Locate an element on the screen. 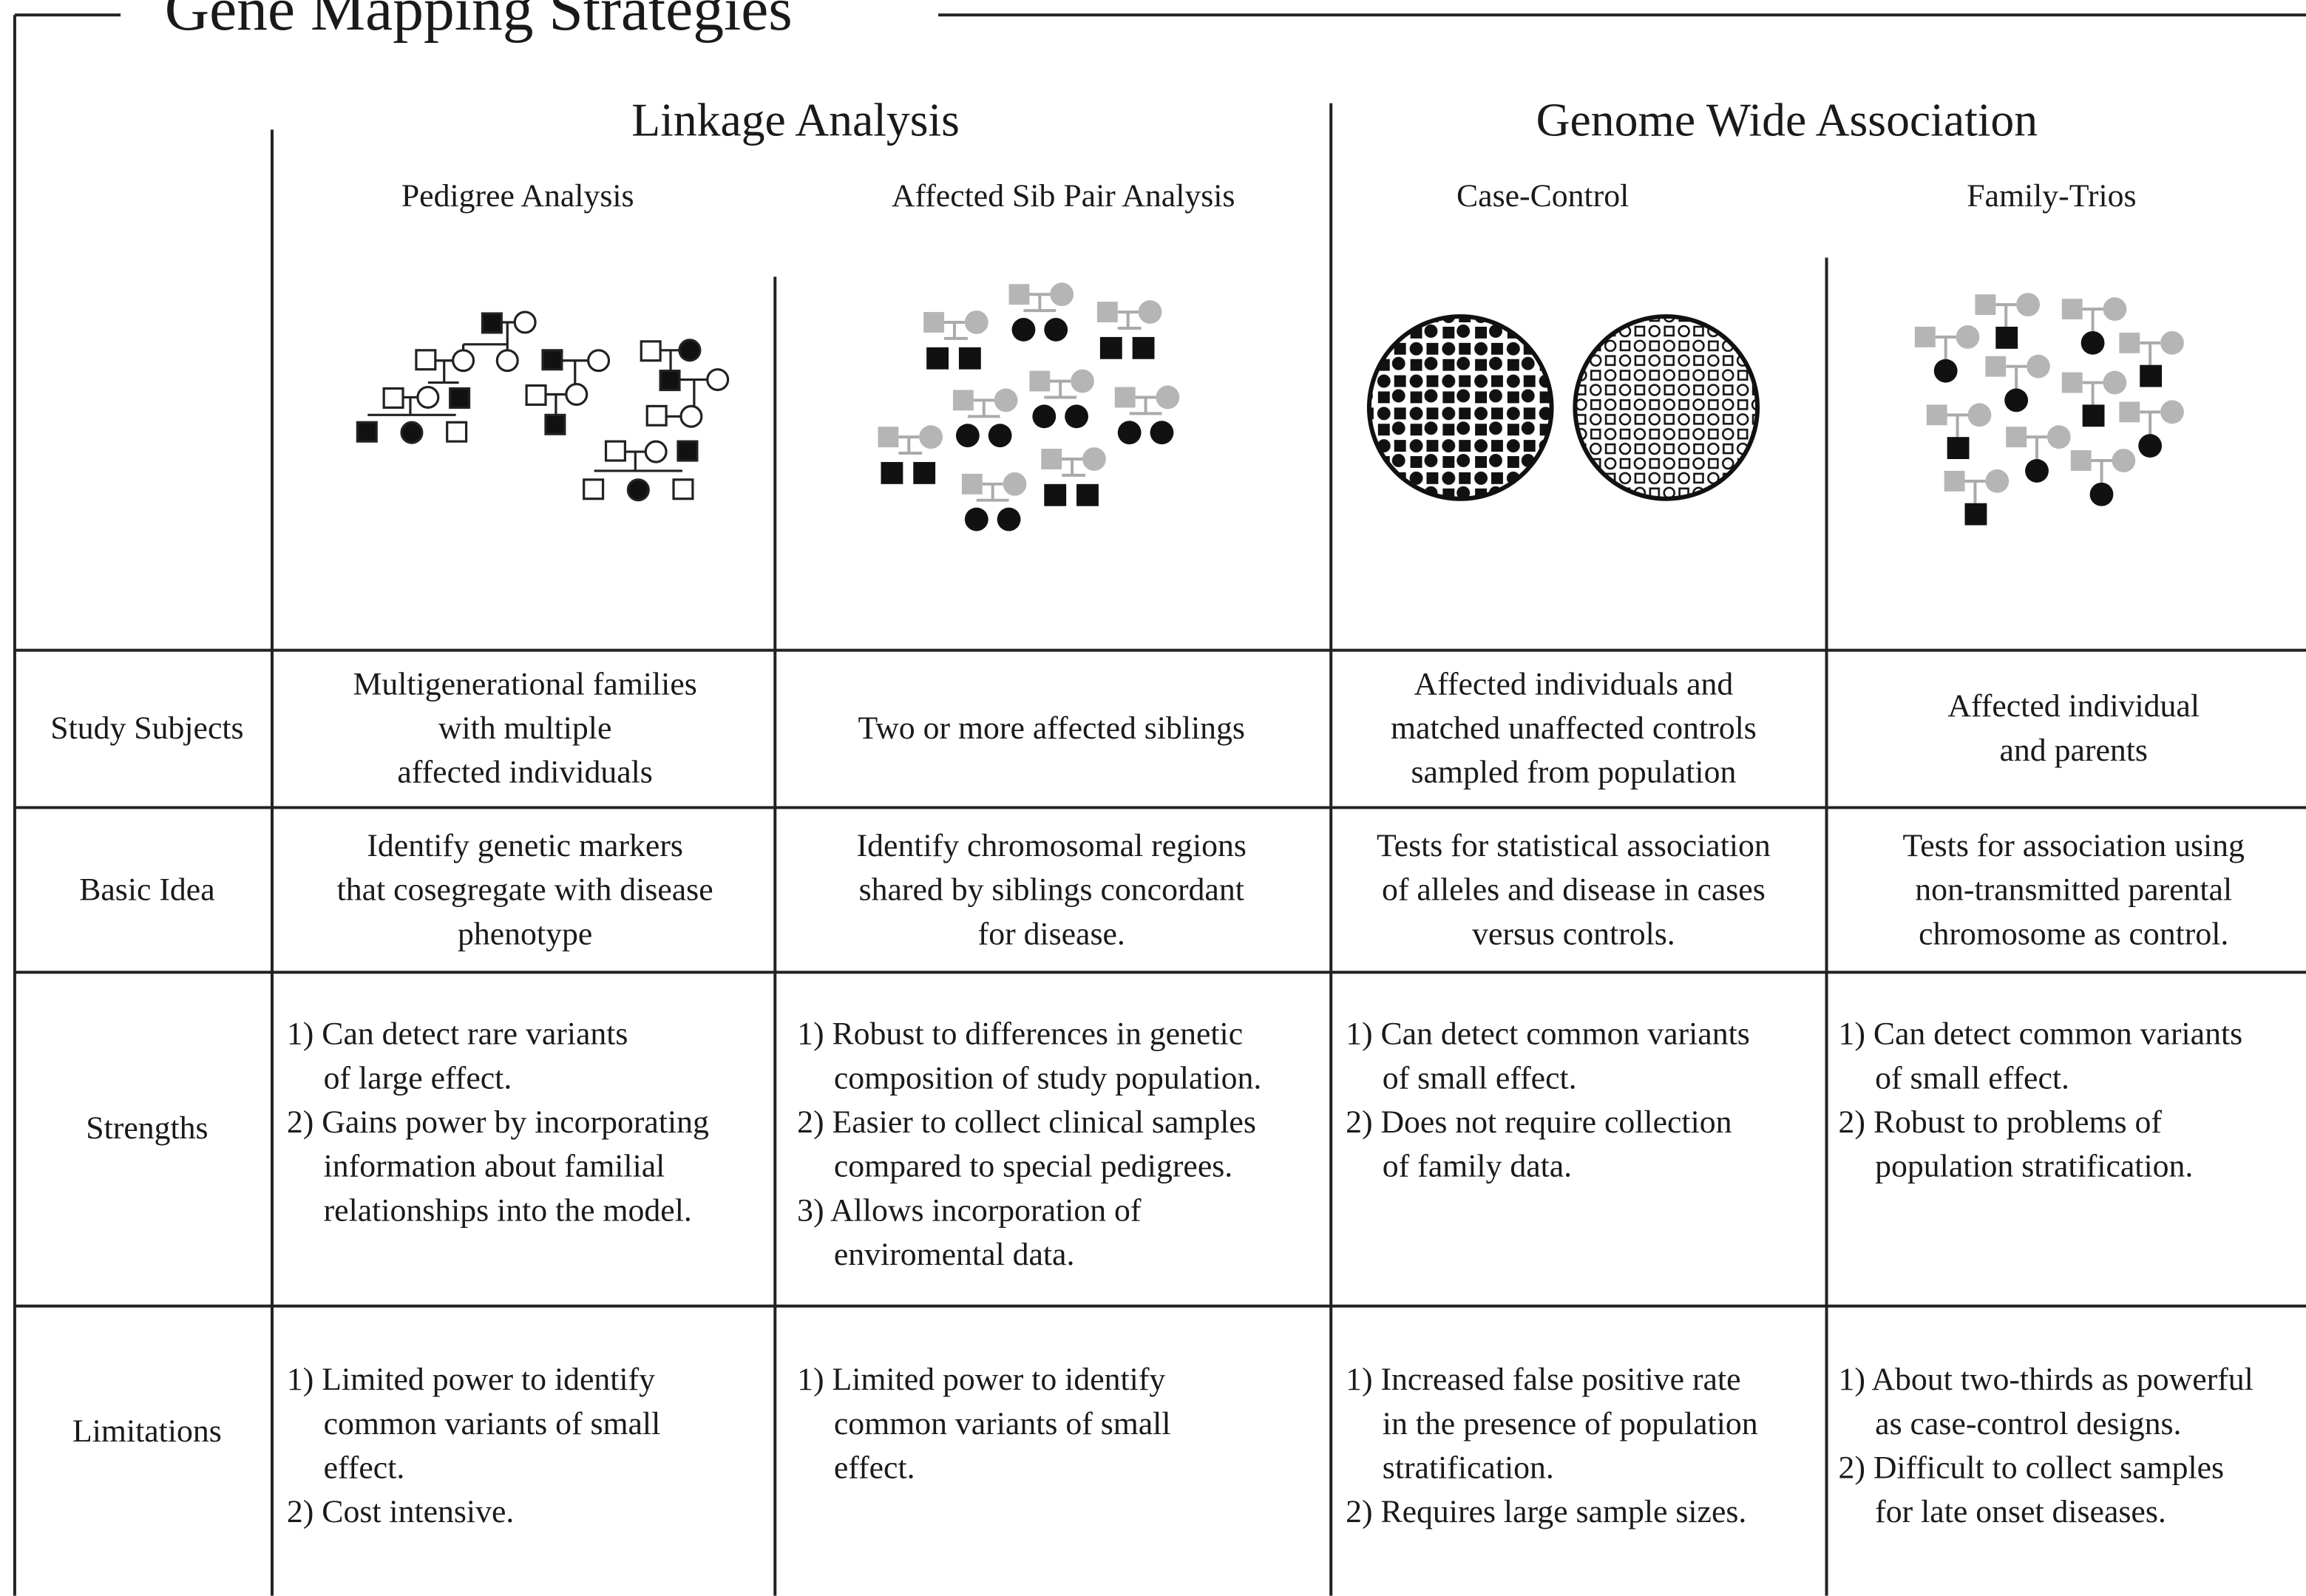  row-label: Strengths is located at coordinates (147, 1128).